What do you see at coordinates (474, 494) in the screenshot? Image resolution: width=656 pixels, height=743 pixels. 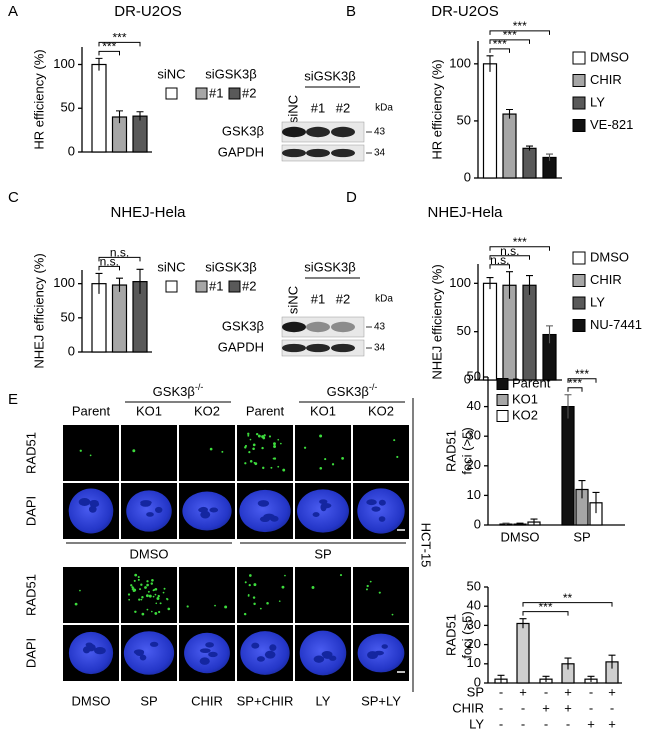 I see `y-tick-label: 10` at bounding box center [474, 494].